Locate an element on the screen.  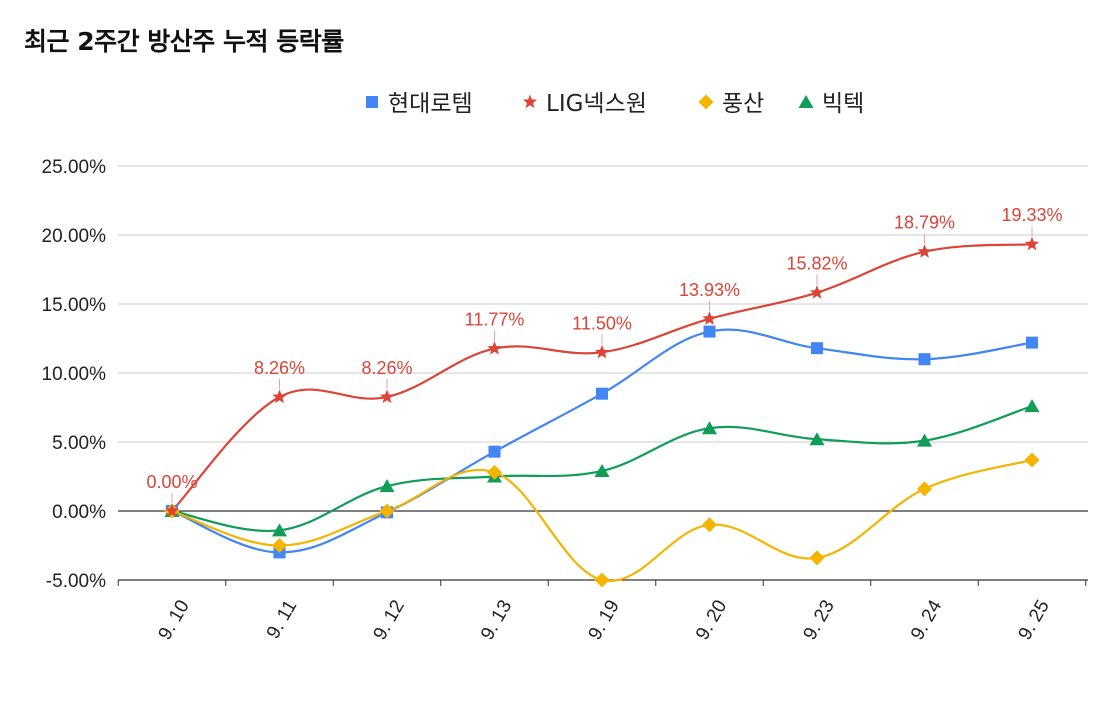
x-tick-label: 9. 23 is located at coordinates (819, 620).